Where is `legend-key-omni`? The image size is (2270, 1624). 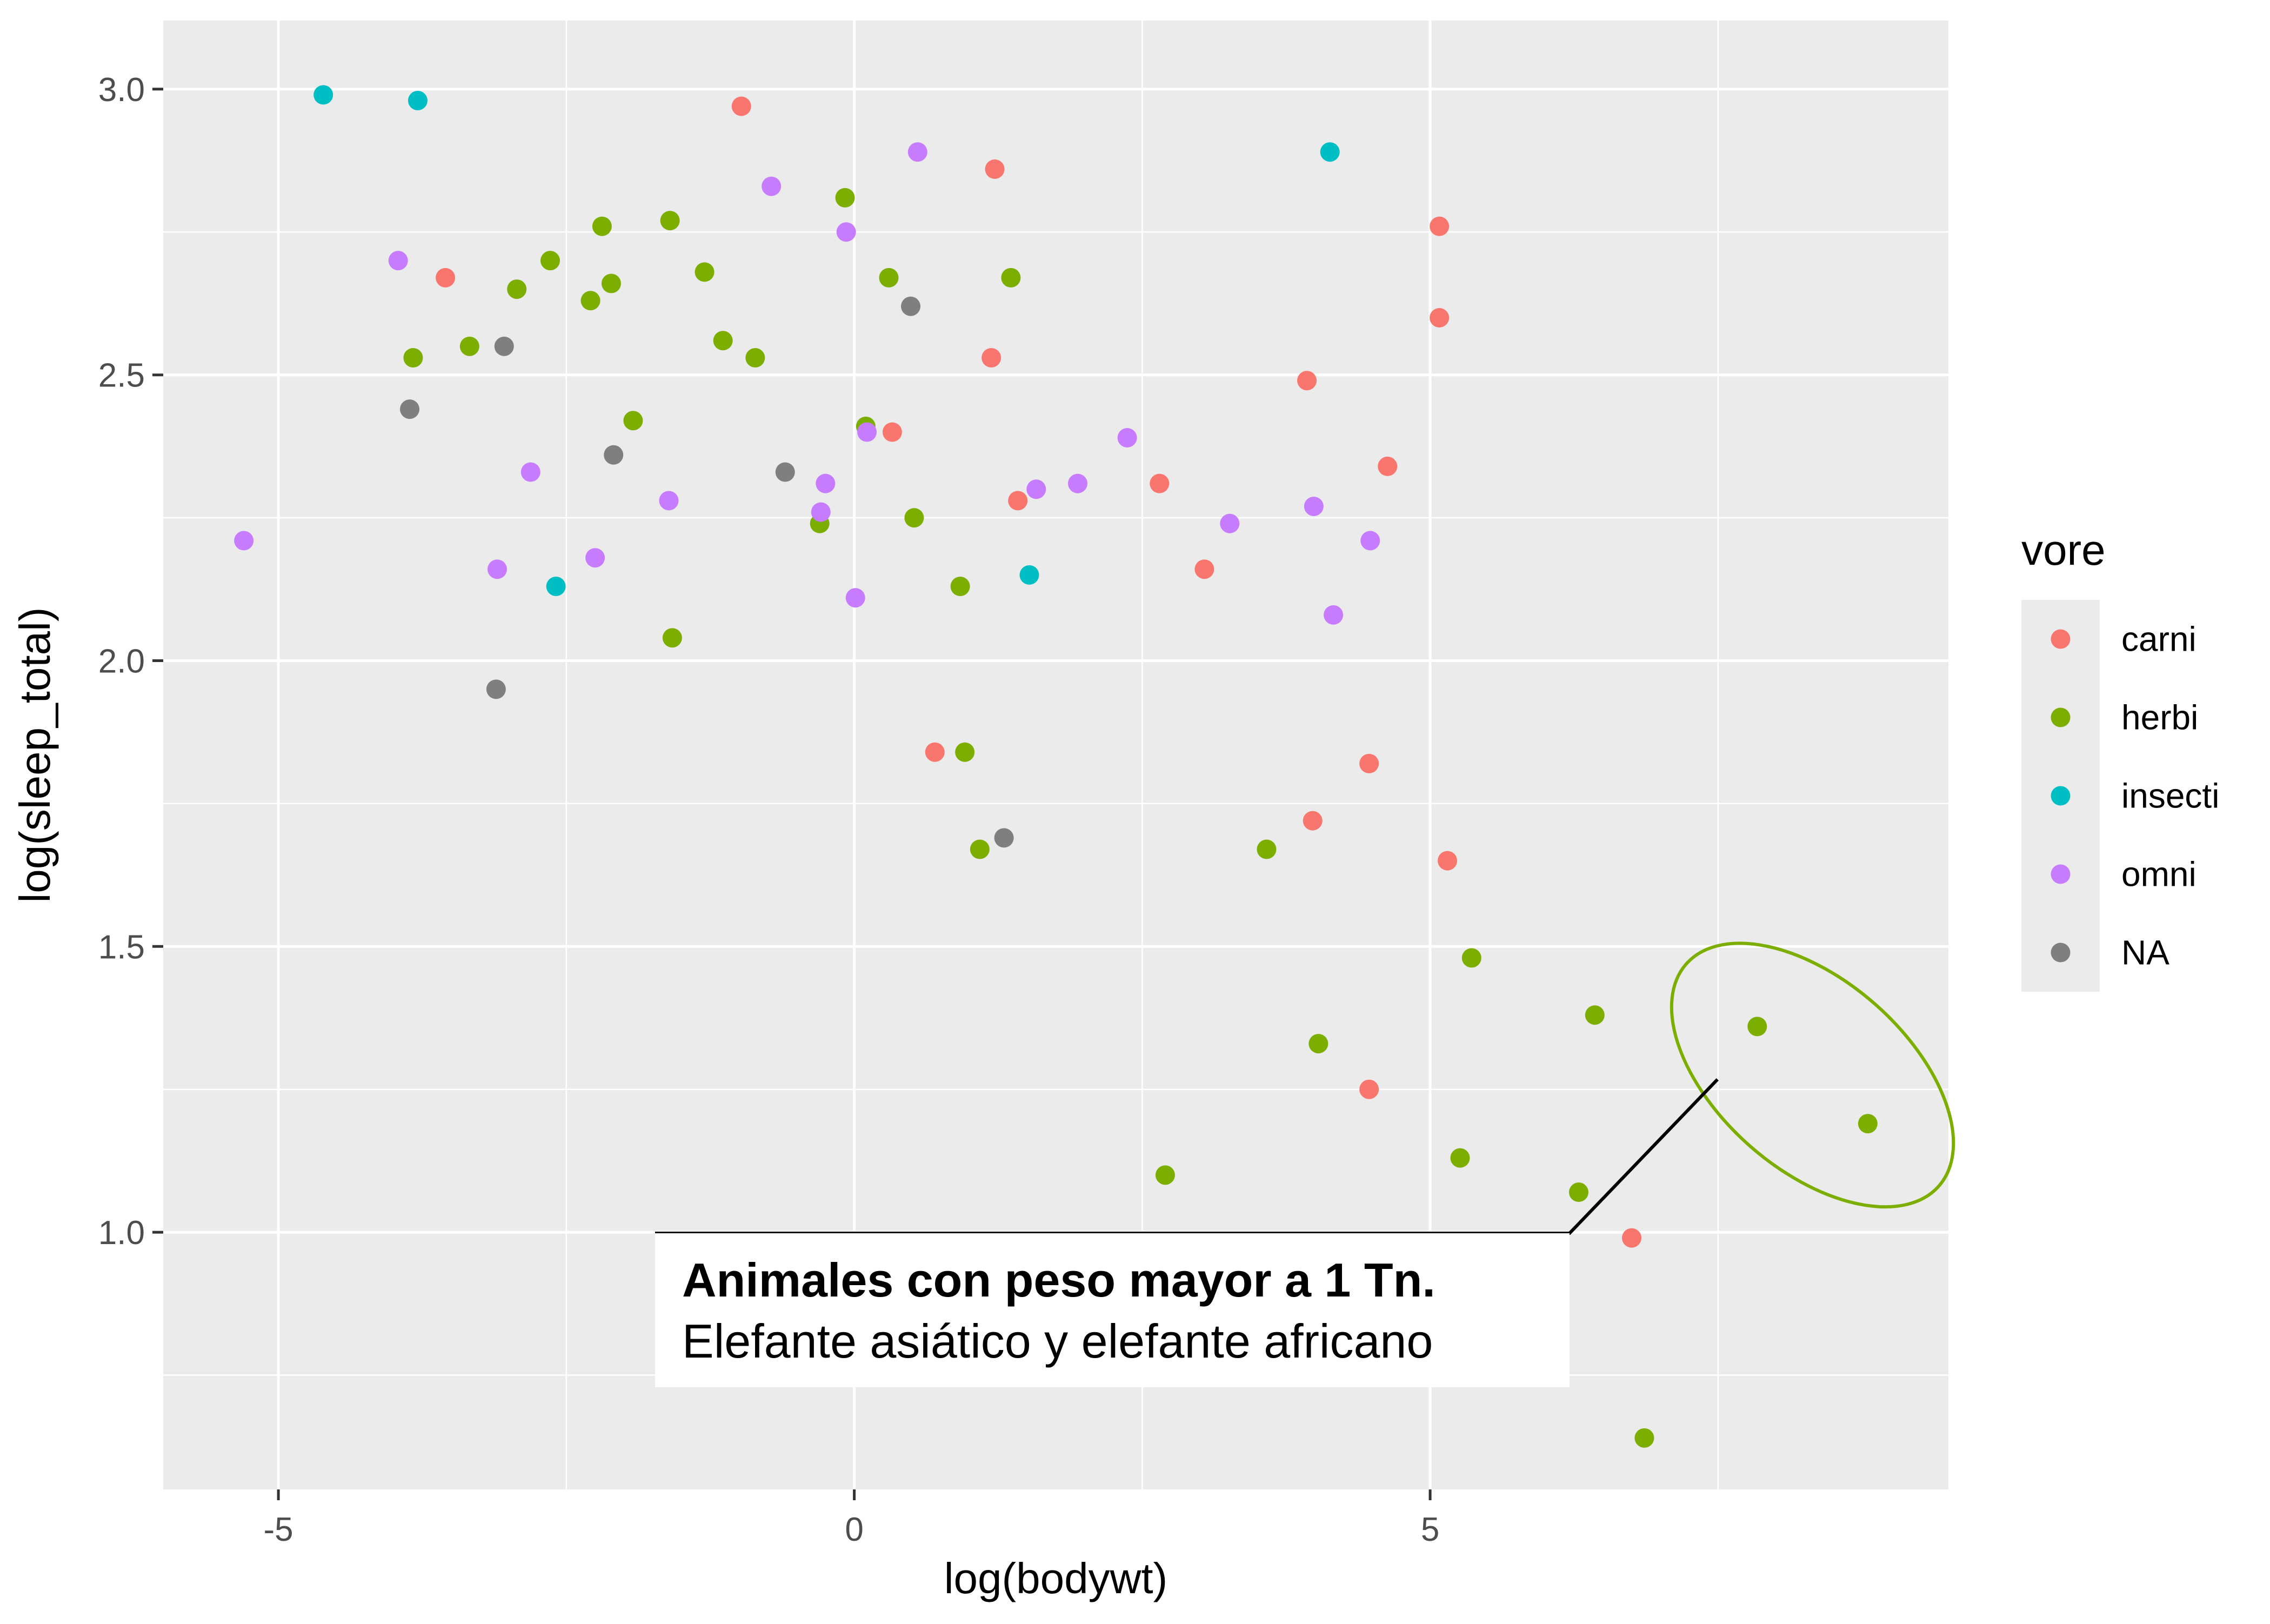
legend-key-omni is located at coordinates (2061, 874).